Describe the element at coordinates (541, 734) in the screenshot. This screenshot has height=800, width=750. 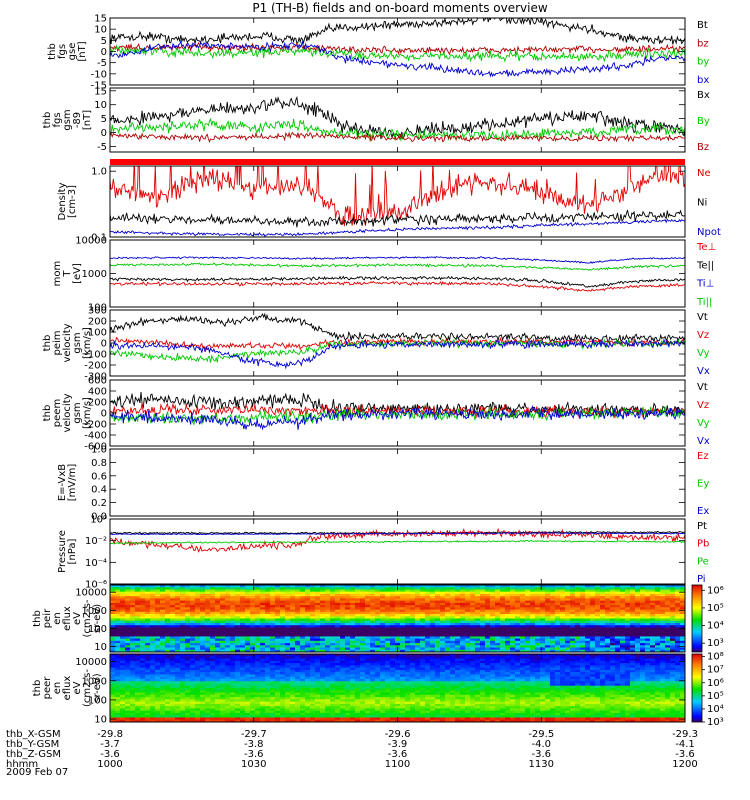
I see `axis-row-value: -29.5` at that location.